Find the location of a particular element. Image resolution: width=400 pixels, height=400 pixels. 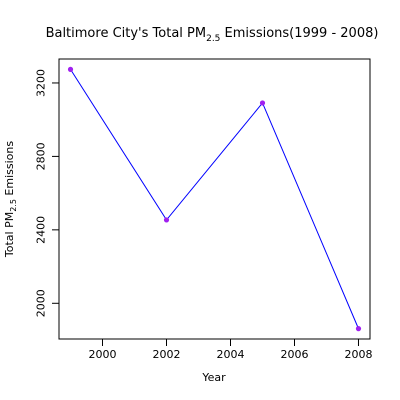

y-axis: 2000 2400 2800 3200 is located at coordinates (47, 193).